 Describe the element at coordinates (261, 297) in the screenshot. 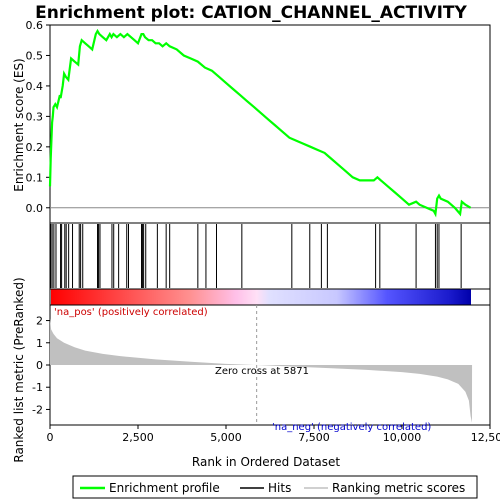

I see `rank-color-bar` at that location.